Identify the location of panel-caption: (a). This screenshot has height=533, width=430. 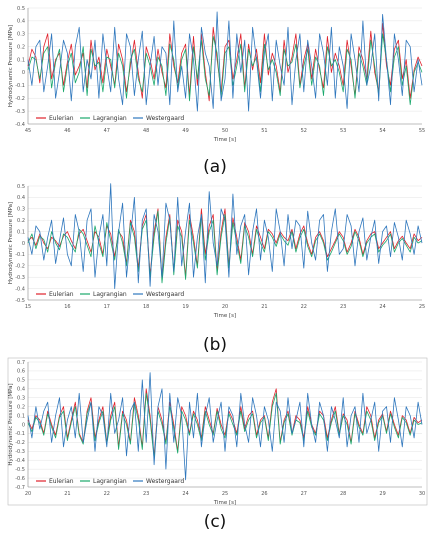
(215, 167).